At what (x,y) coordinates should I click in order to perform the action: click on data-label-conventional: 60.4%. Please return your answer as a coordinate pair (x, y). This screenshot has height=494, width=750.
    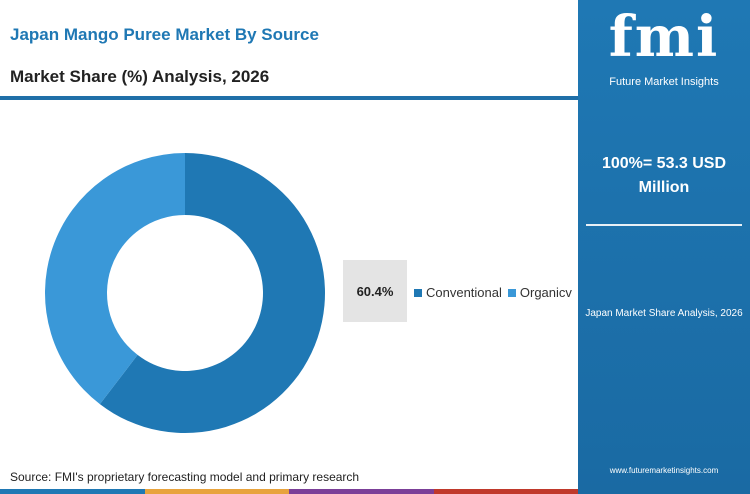
    Looking at the image, I should click on (375, 291).